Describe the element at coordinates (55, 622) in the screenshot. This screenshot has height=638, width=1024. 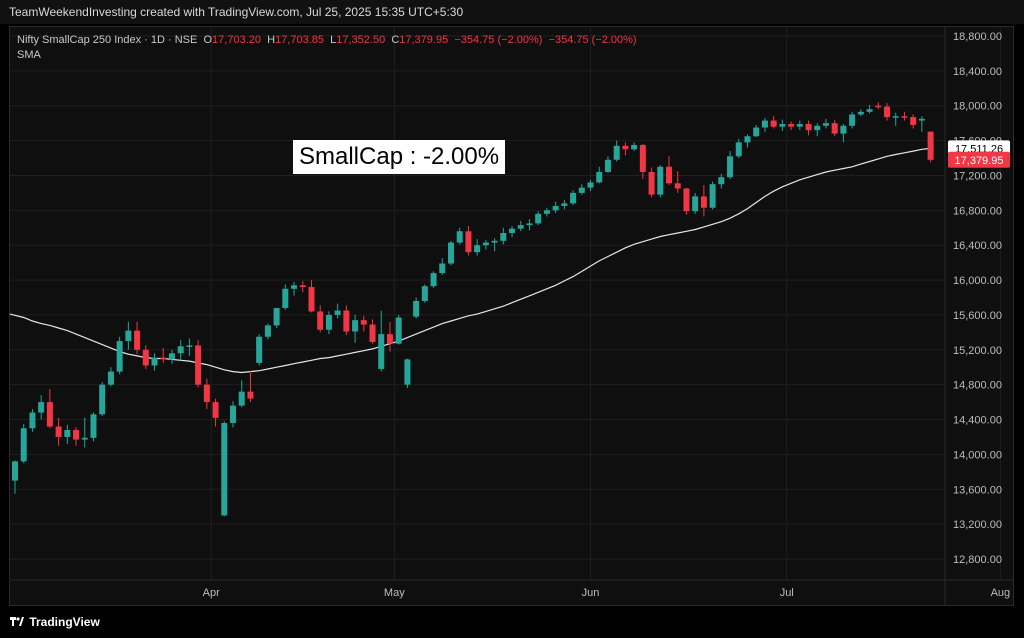
I see `tradingview-logo: TradingView` at that location.